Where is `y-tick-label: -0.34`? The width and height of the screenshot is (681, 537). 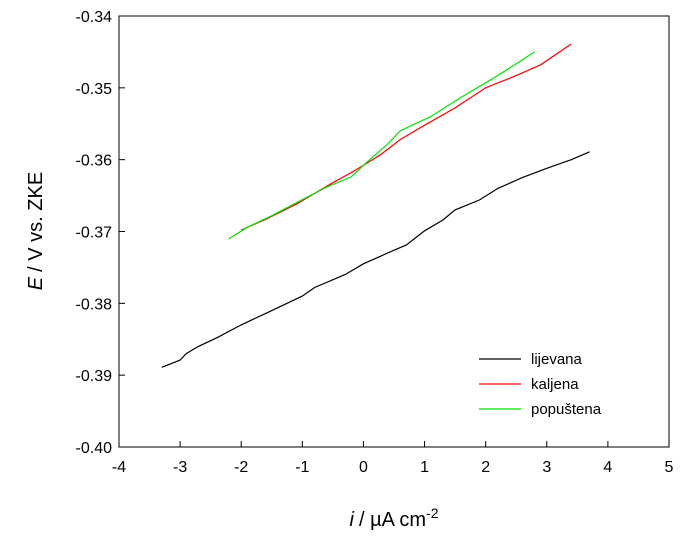
y-tick-label: -0.34 is located at coordinates (94, 17).